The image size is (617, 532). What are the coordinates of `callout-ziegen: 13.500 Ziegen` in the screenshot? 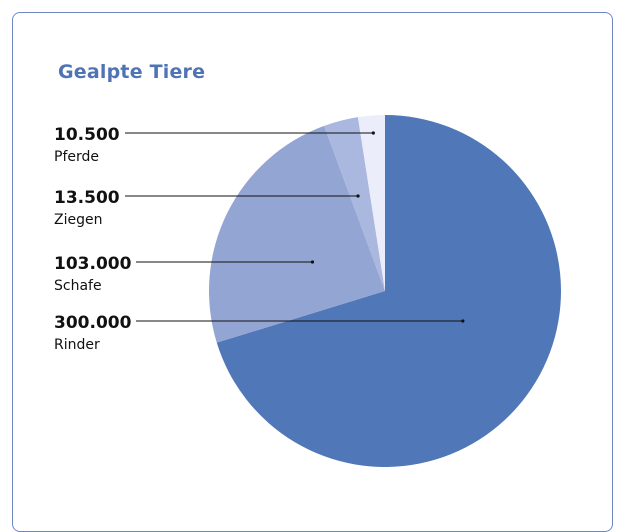 It's located at (207, 208).